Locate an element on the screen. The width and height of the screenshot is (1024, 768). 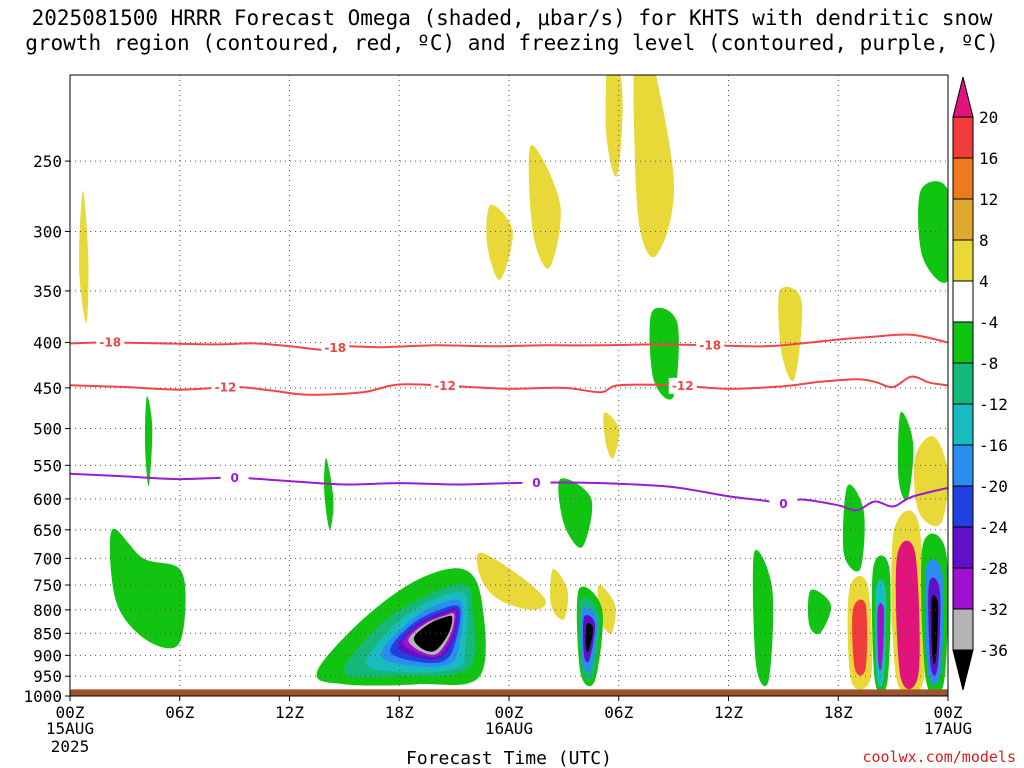
x-tick-year-0: 2025 is located at coordinates (70, 746).